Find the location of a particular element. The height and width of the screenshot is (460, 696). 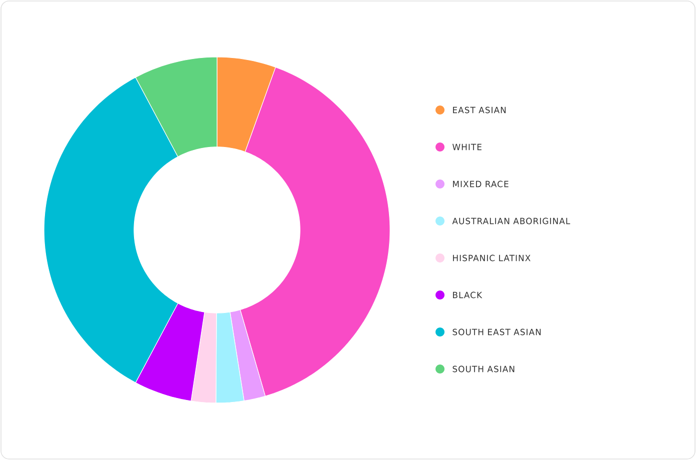

legend-label: SOUTH EAST ASIAN is located at coordinates (496, 332).